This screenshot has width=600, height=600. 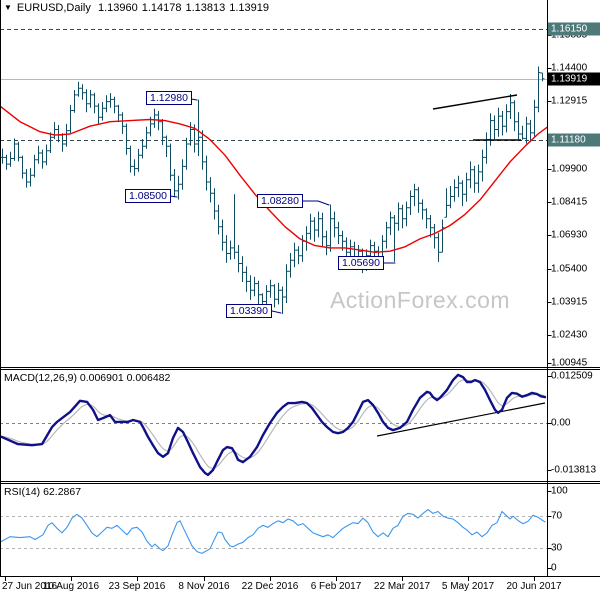 What do you see at coordinates (117, 8) in the screenshot?
I see `ohlc-open: 1.13960` at bounding box center [117, 8].